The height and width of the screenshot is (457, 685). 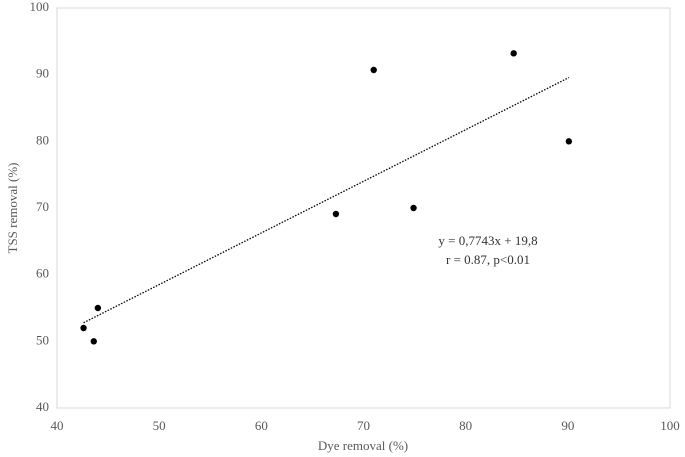 What do you see at coordinates (42, 139) in the screenshot?
I see `y-tick-label: 80` at bounding box center [42, 139].